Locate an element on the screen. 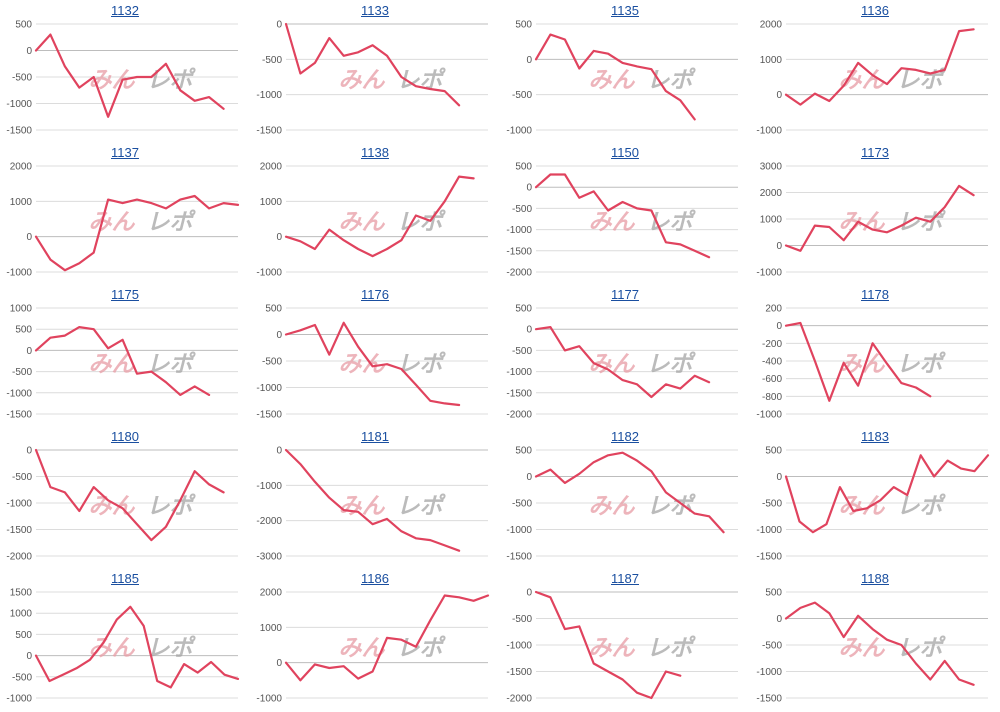 The width and height of the screenshot is (1000, 712). chart-panel: 500 0 -500 -1000 -1500 -2000 みん レポ 1177 is located at coordinates (625, 355).